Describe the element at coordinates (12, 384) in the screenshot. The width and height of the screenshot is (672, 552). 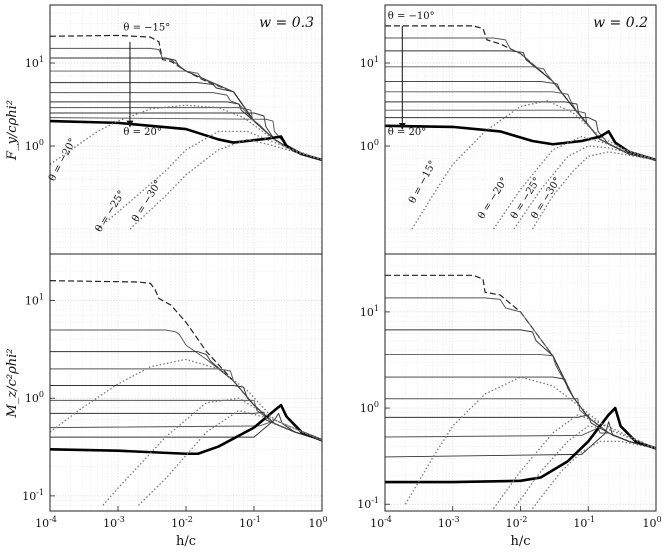
I see `y-axis-label: M_z/c²ρhi²` at that location.